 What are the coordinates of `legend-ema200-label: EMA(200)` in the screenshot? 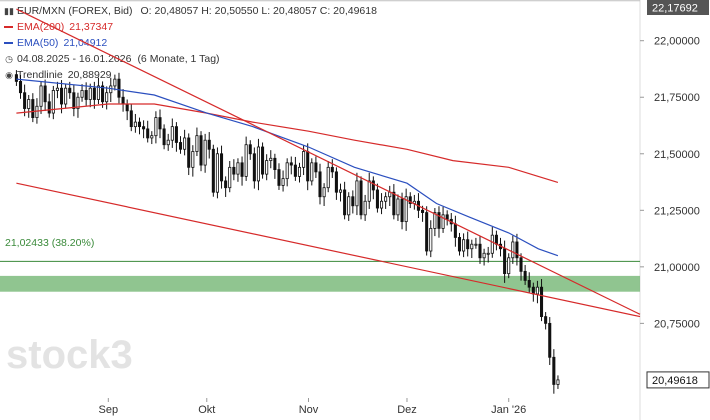 It's located at (41, 27).